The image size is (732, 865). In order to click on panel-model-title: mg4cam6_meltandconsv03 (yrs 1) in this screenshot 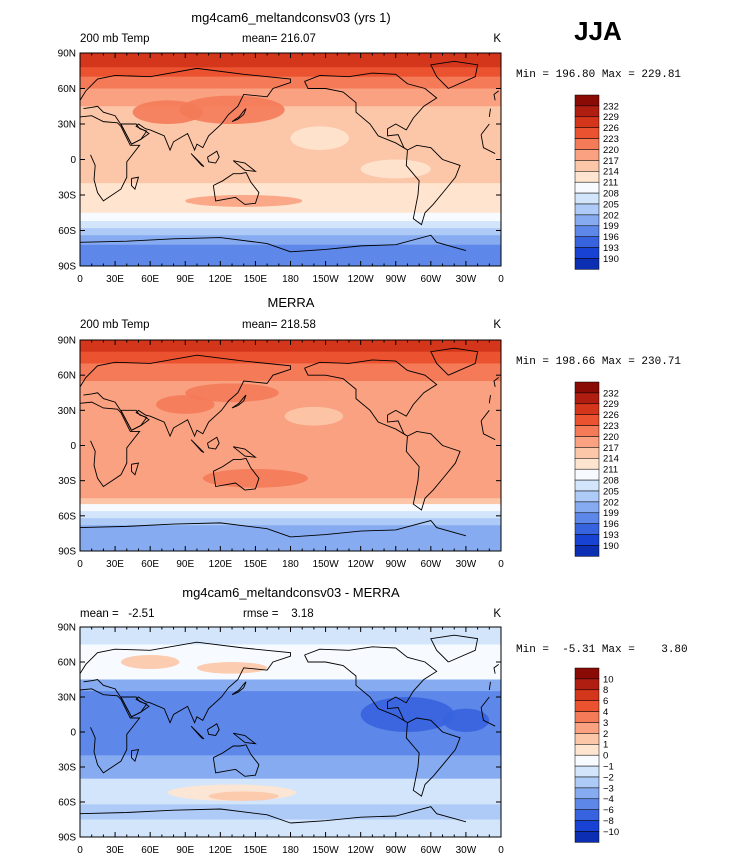, I will do `click(290, 17)`.